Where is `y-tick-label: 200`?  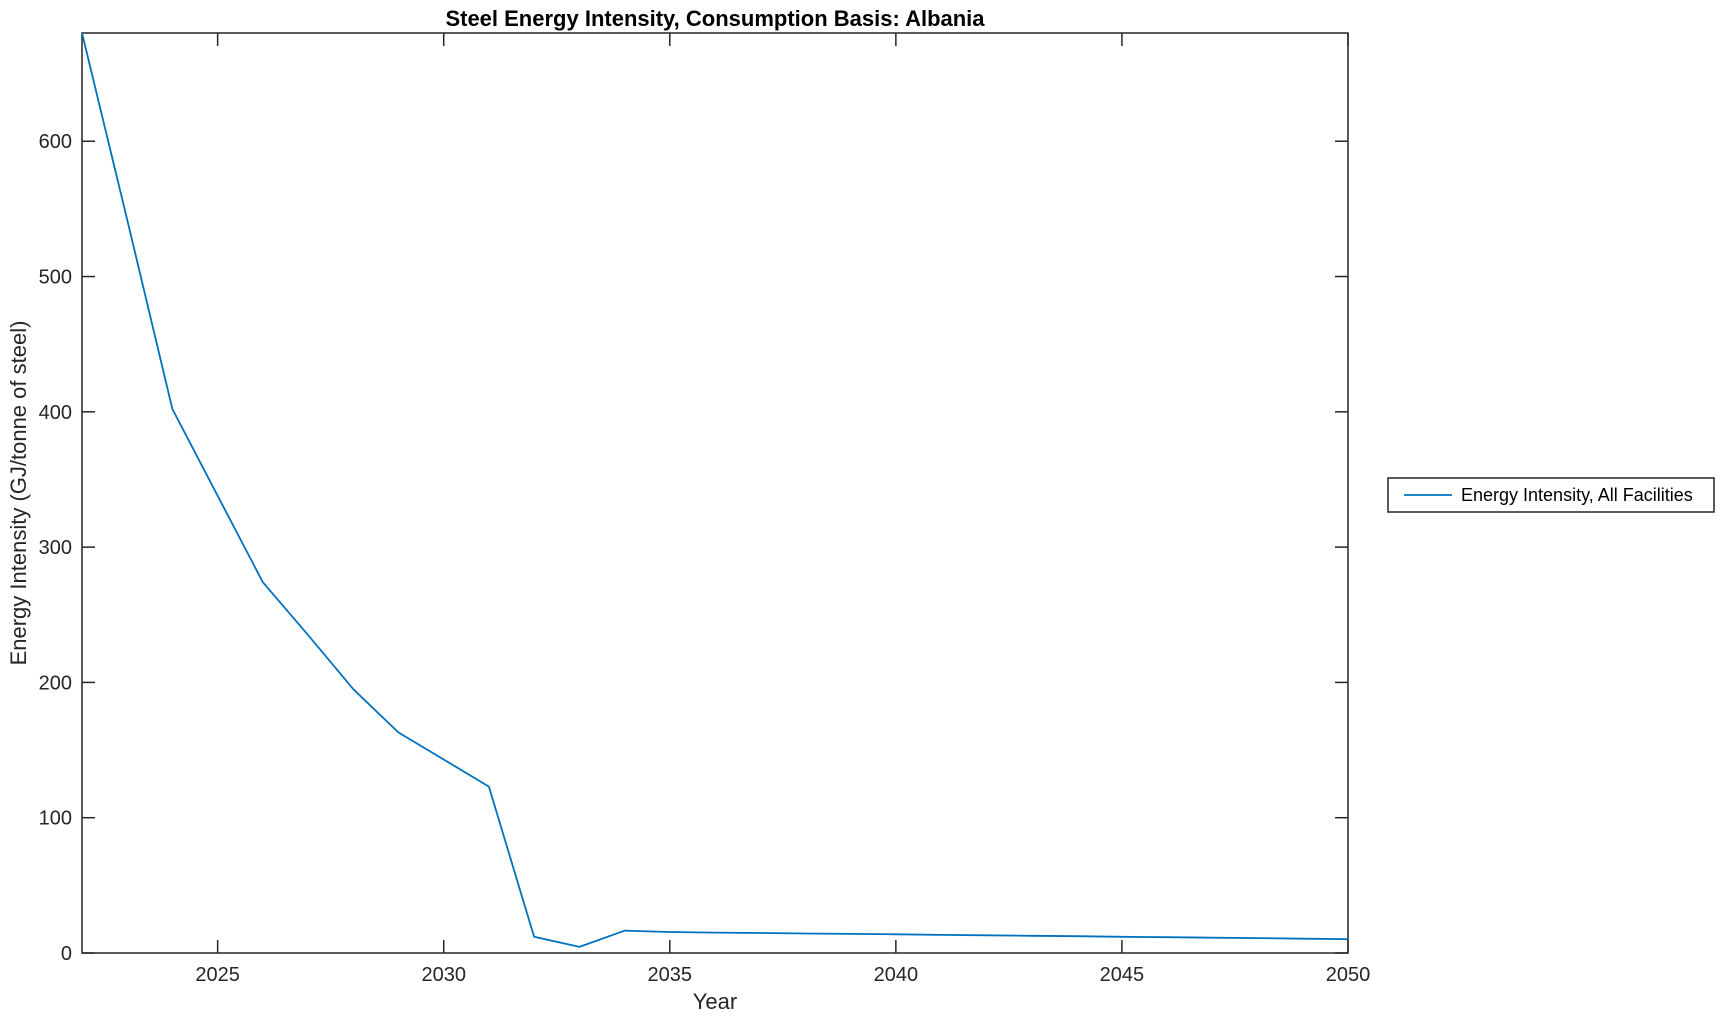 y-tick-label: 200 is located at coordinates (55, 683).